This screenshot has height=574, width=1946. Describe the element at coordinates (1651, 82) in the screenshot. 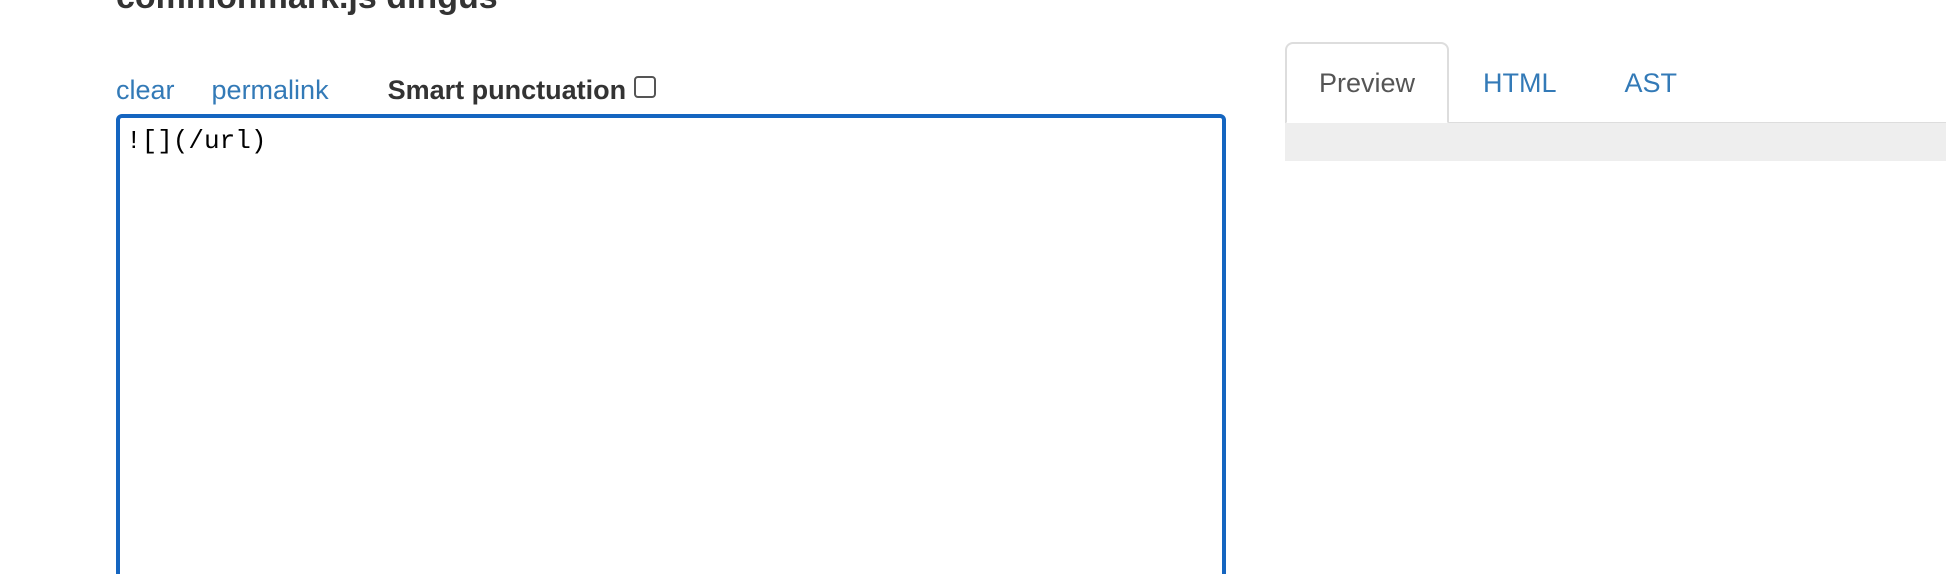

I see `tab-ast: AST` at that location.